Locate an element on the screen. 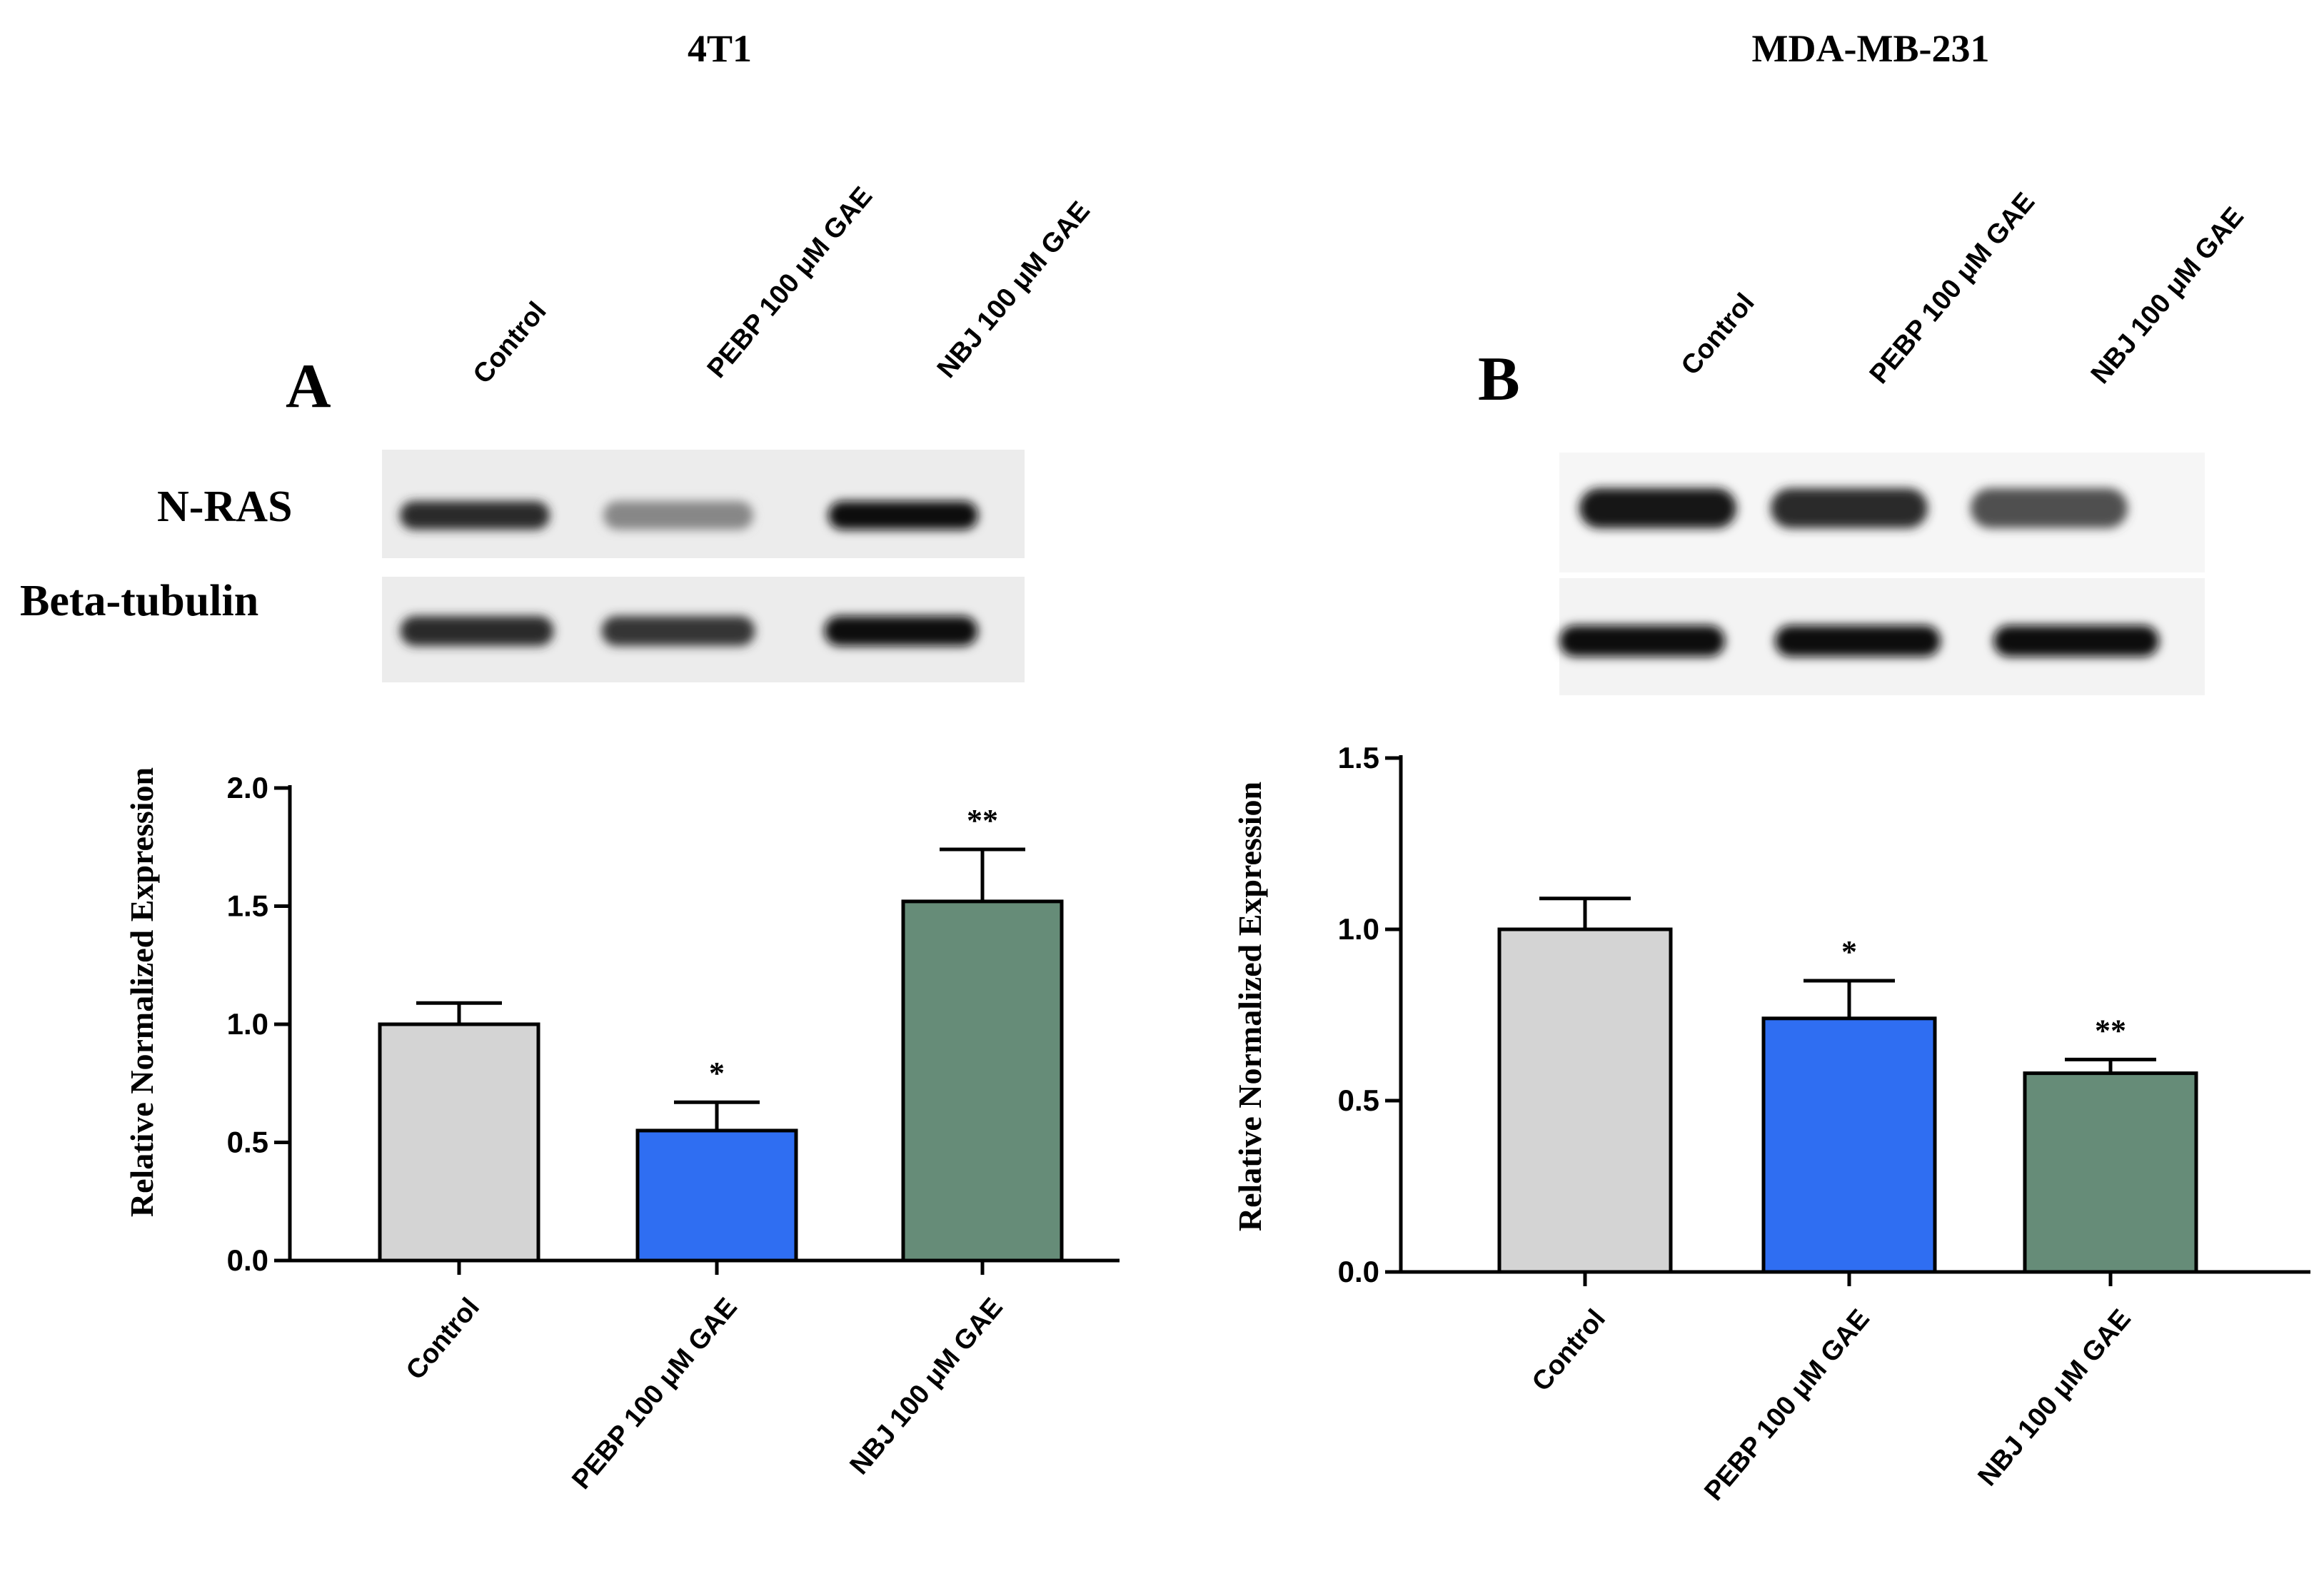 The width and height of the screenshot is (2319, 1596). chart-a-category-label-2: PEBP 100 μM GAE is located at coordinates (654, 1394).